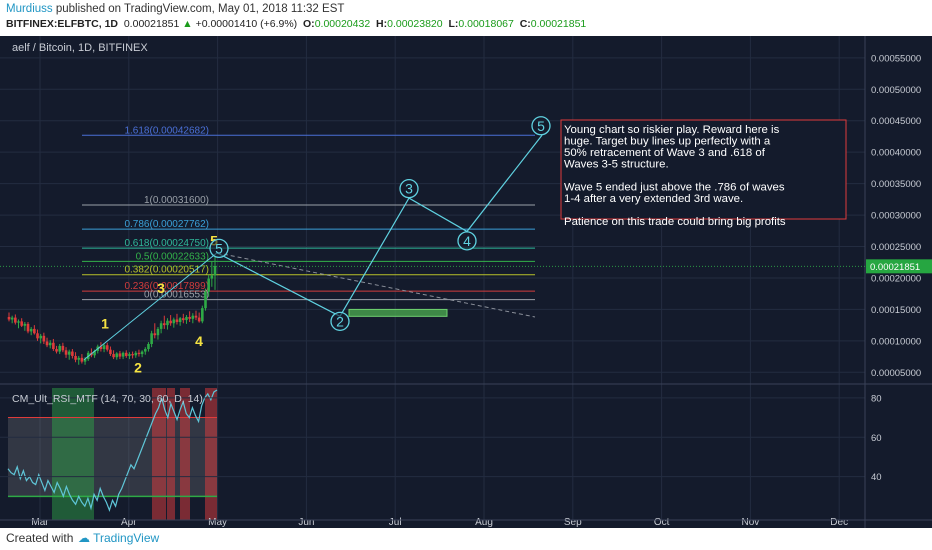 The image size is (932, 550). What do you see at coordinates (29, 9) in the screenshot?
I see `author-link: Murdiuss` at bounding box center [29, 9].